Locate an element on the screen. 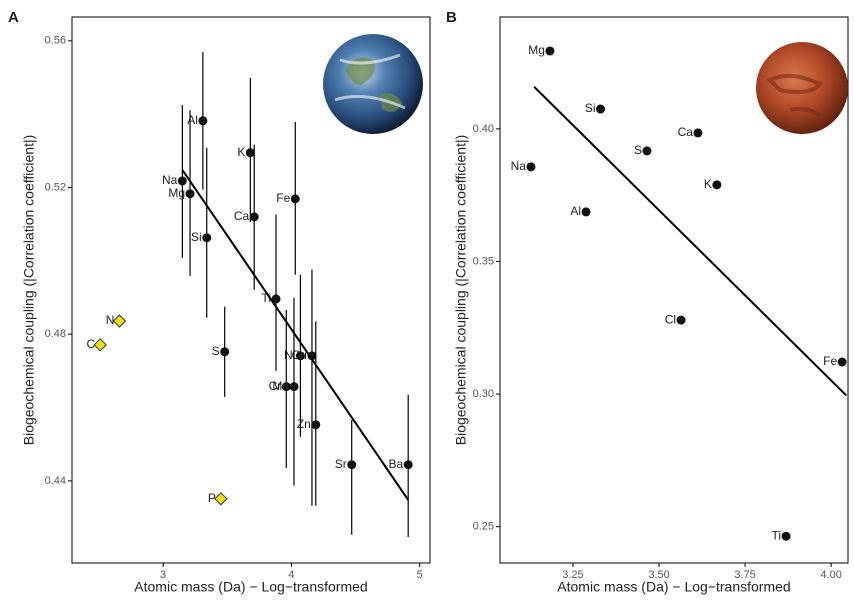 This screenshot has height=602, width=854. point-label: Mn is located at coordinates (280, 386).